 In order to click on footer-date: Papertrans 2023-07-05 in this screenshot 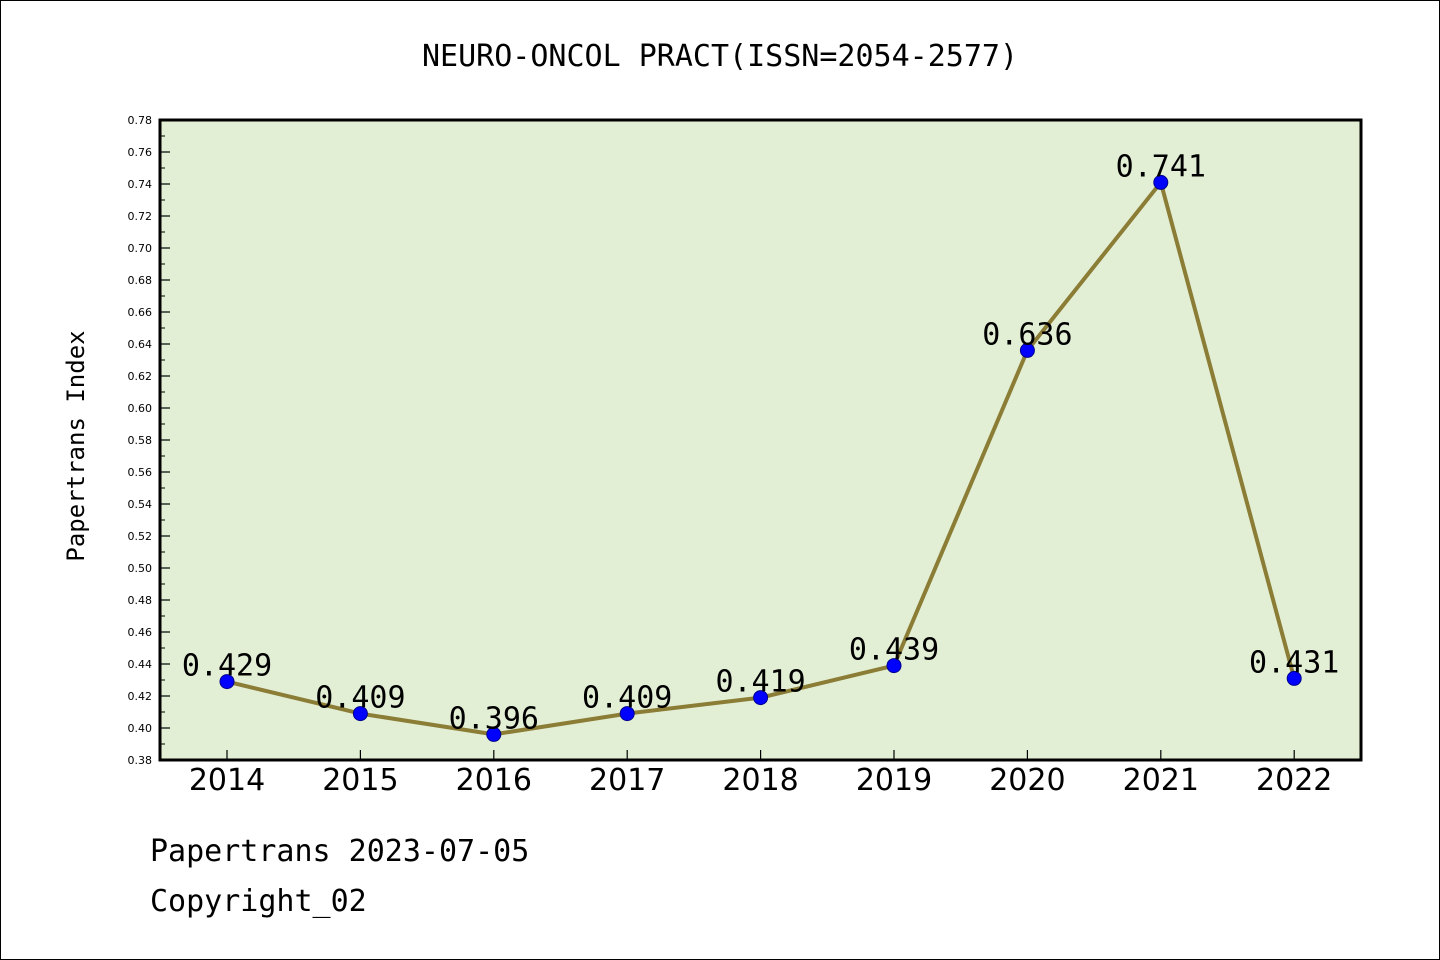, I will do `click(340, 851)`.